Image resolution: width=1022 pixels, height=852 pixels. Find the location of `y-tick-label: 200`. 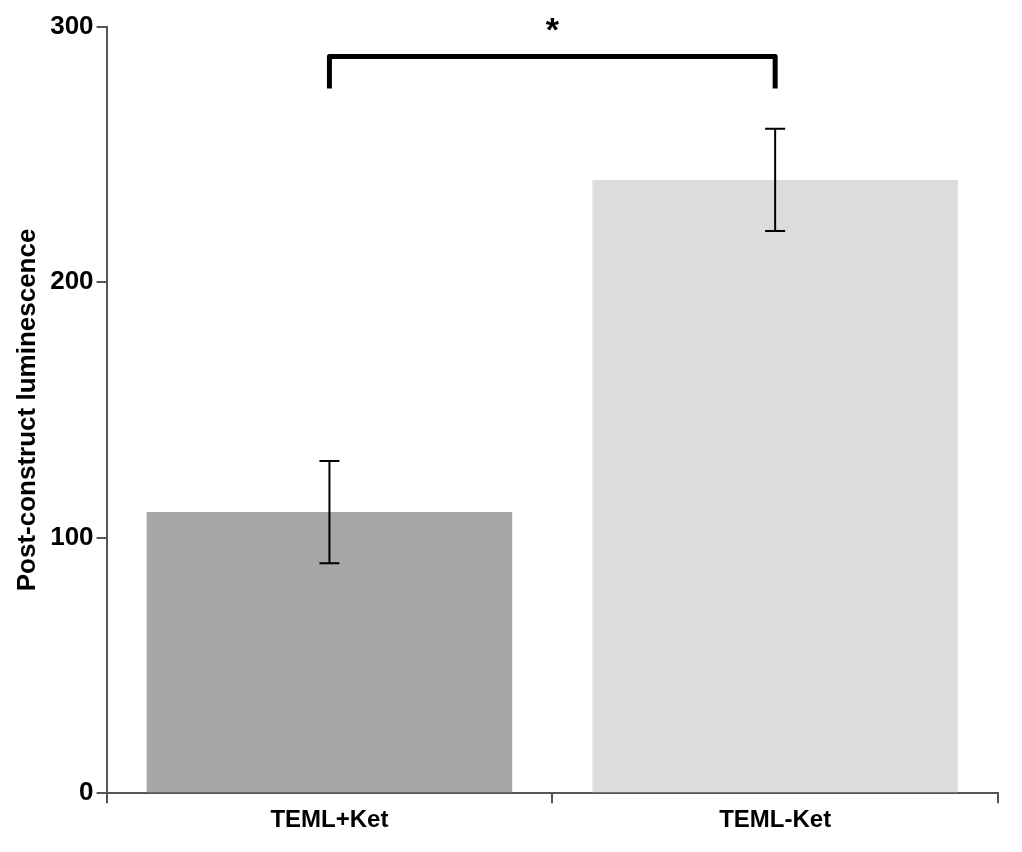

y-tick-label: 200 is located at coordinates (72, 280).